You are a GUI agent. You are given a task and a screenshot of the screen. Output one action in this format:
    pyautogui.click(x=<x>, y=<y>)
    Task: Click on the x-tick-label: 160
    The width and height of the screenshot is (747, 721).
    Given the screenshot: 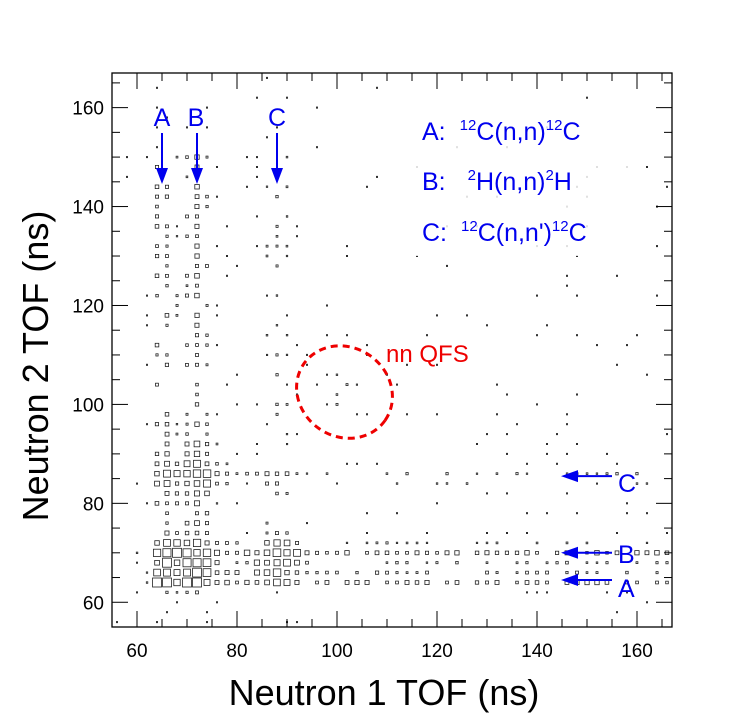 What is the action you would take?
    pyautogui.click(x=637, y=651)
    